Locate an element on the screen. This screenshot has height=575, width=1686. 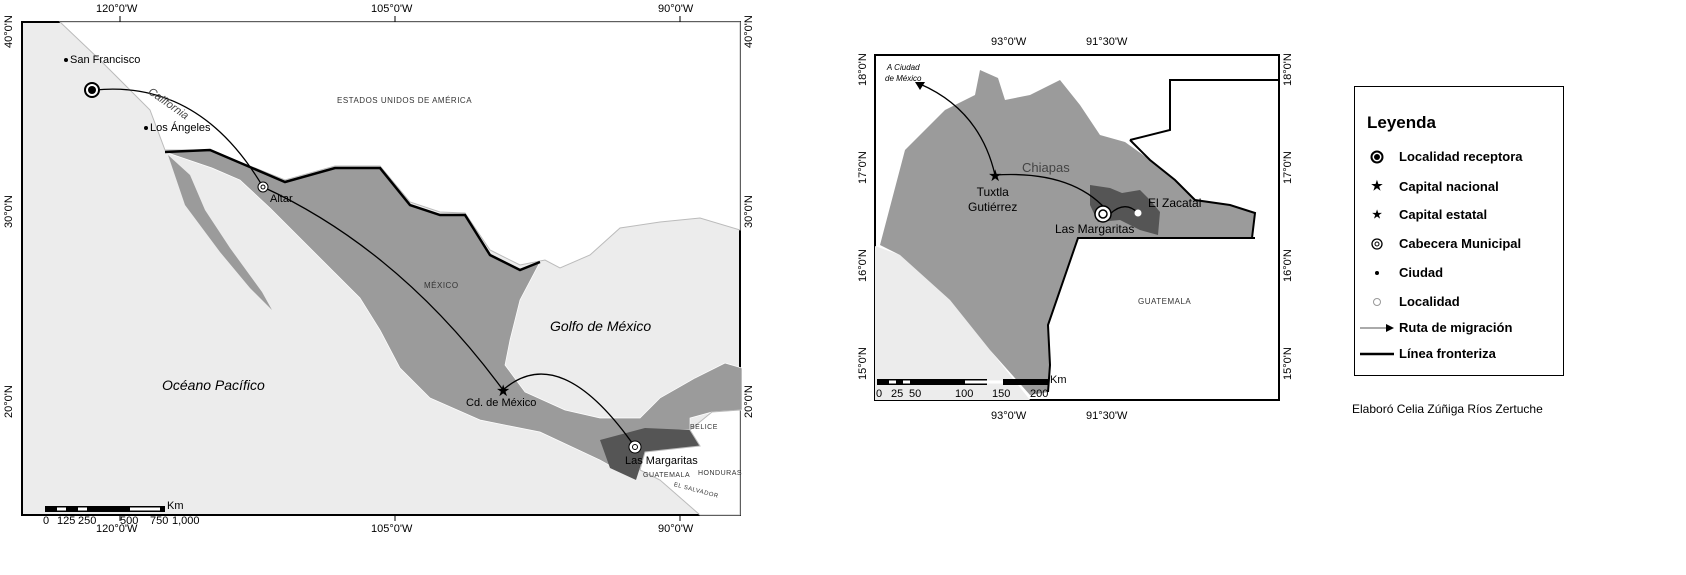
legend-item: Localidad receptora is located at coordinates (1439, 156).